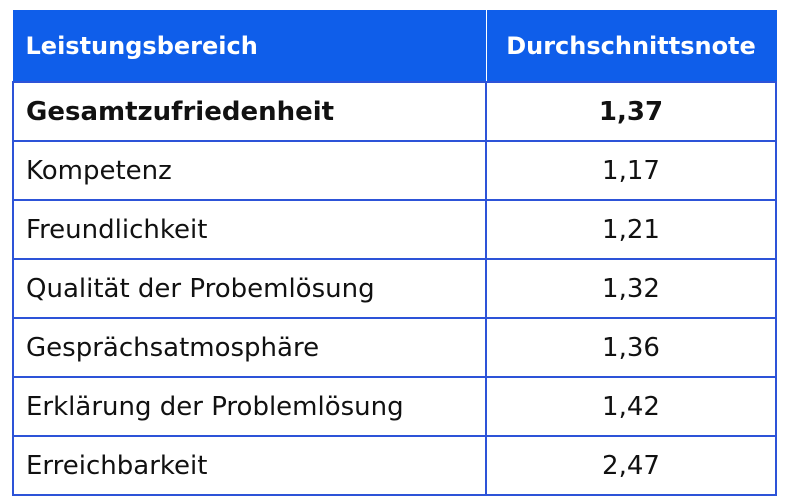  I want to click on row-label: Freundlichkeit, so click(249, 229).